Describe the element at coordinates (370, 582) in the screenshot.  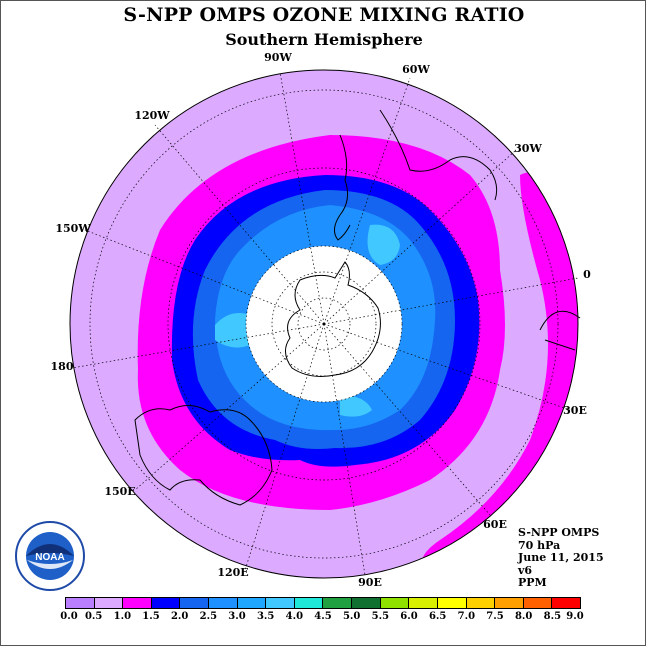
I see `lon-label-90e: 90E` at that location.